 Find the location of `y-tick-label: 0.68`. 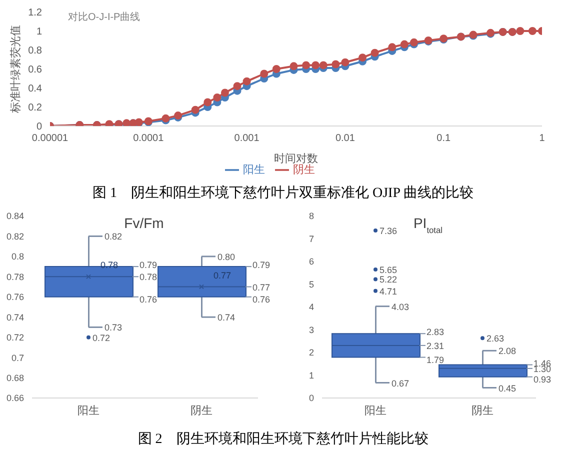

y-tick-label: 0.68 is located at coordinates (15, 377).